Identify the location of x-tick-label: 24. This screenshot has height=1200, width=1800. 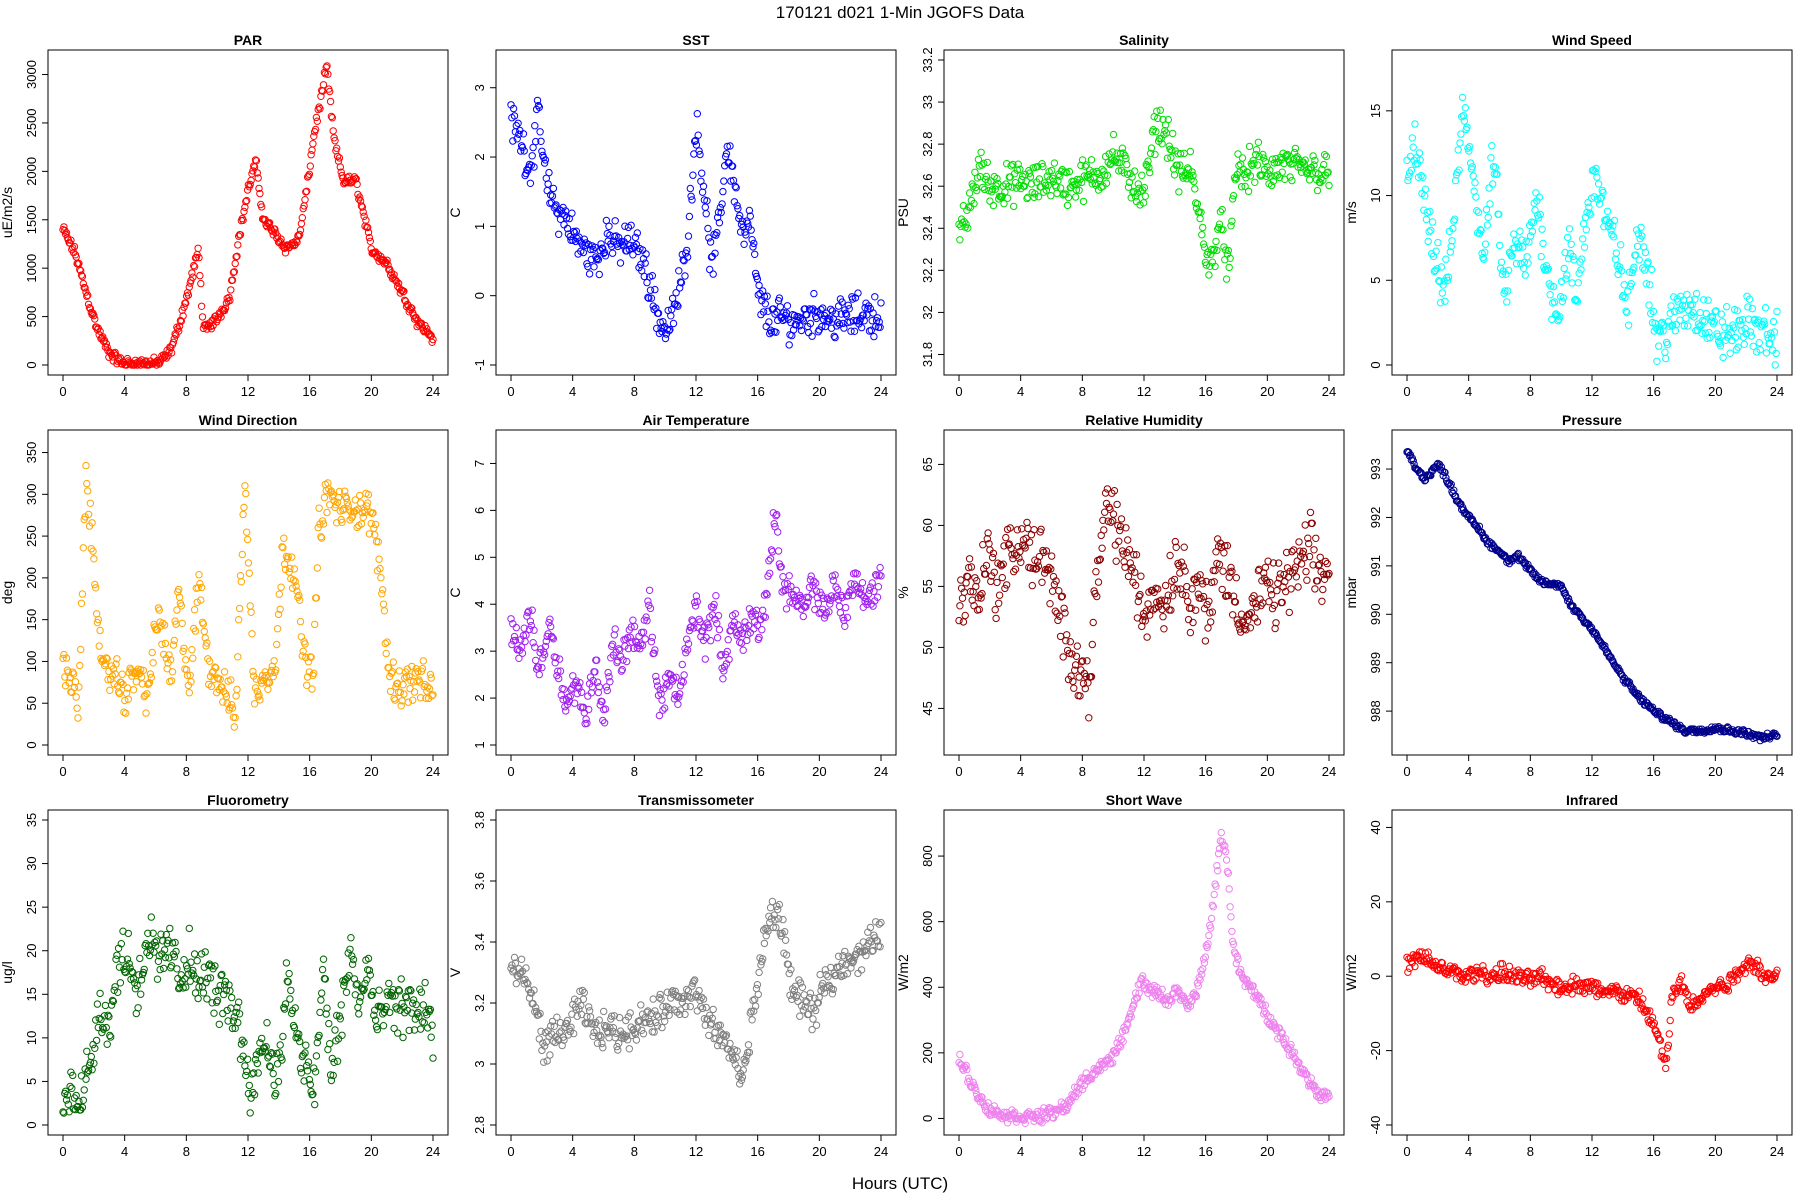
(1329, 771).